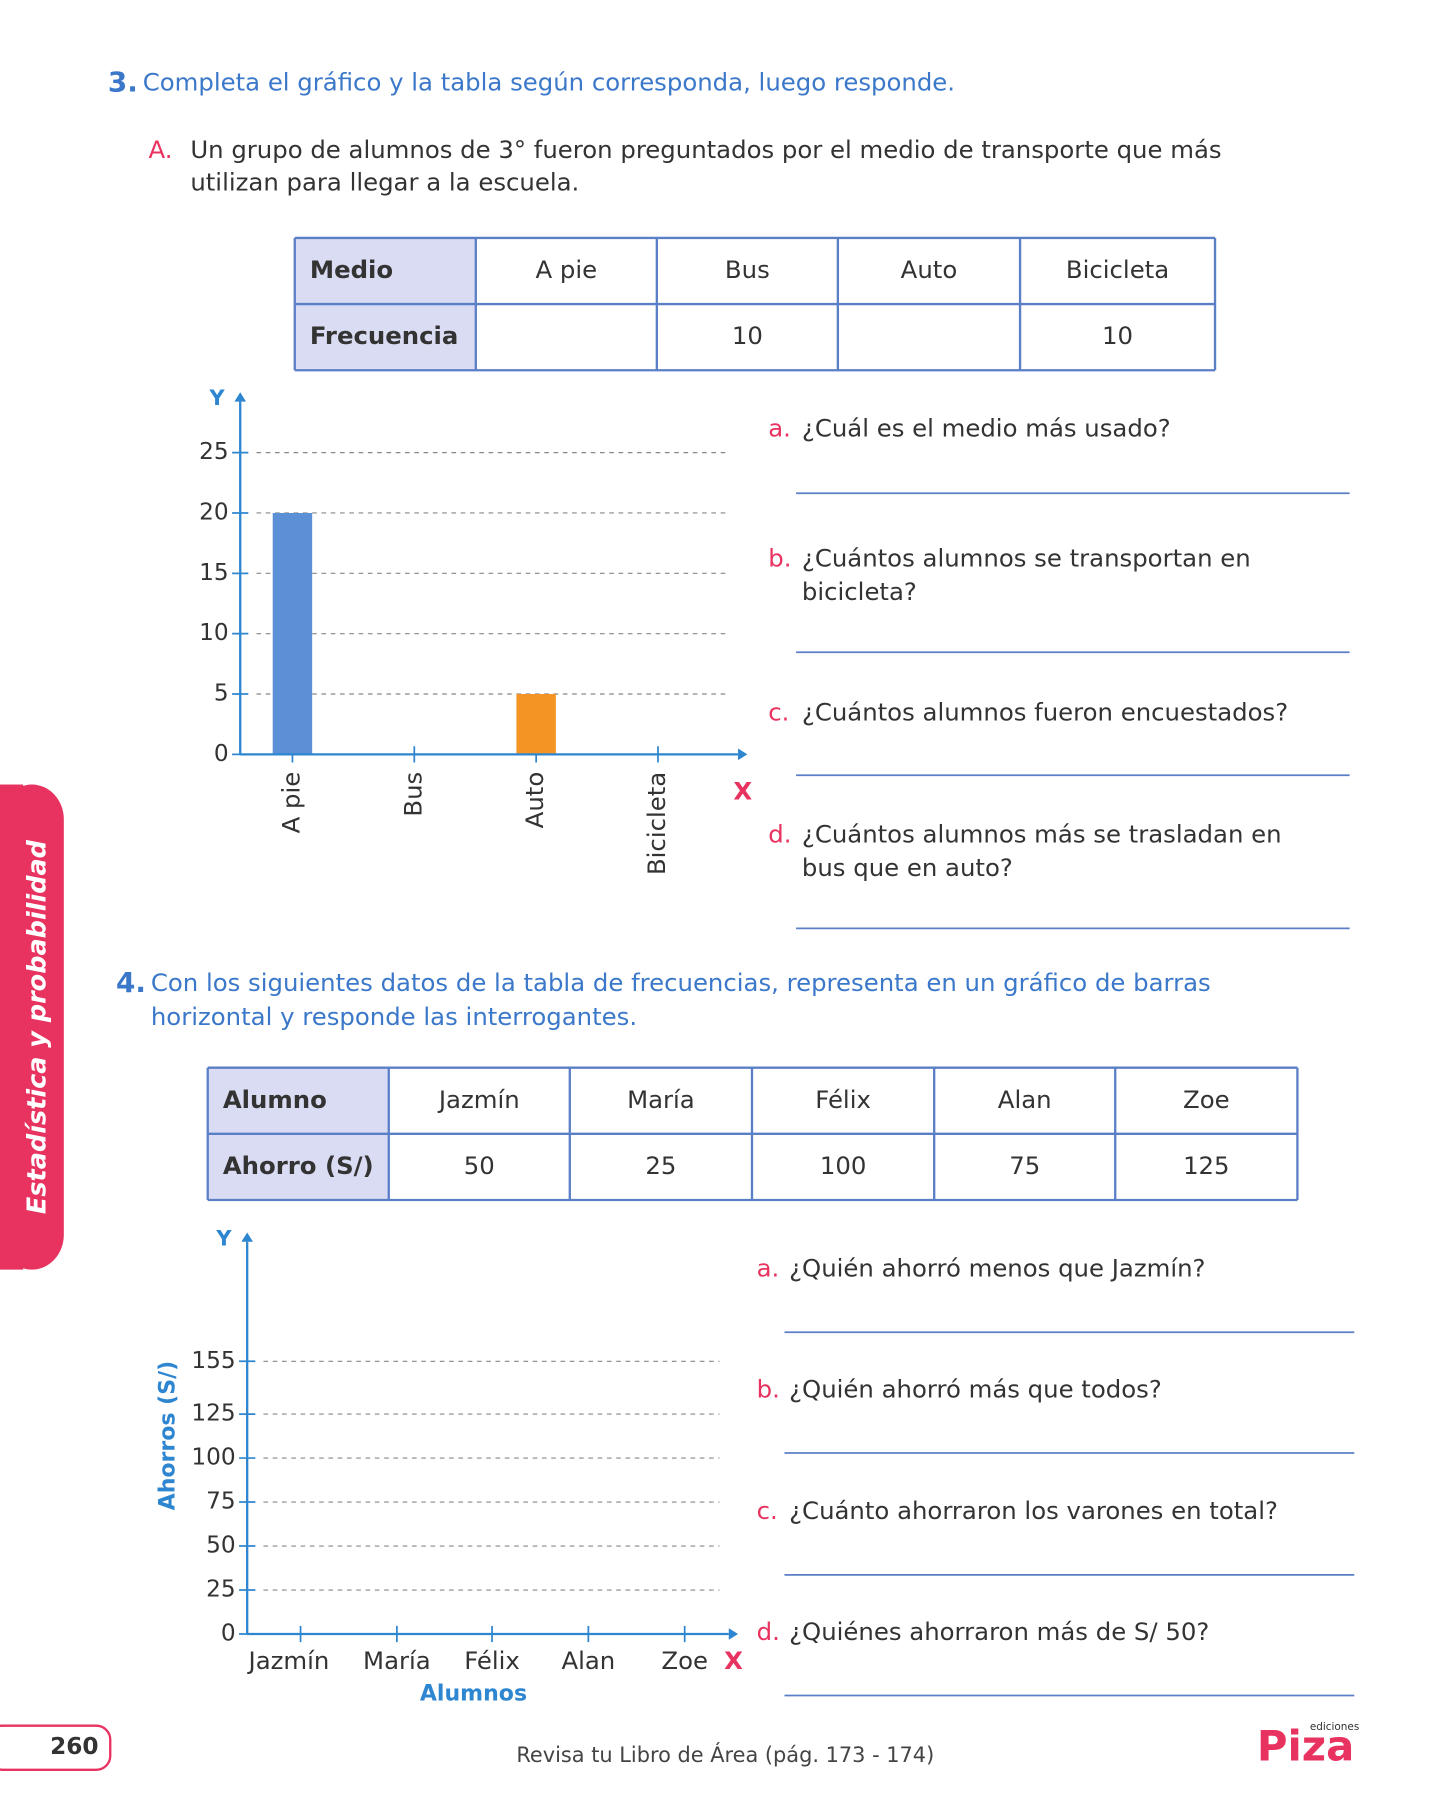  I want to click on logo-tag: ediciones, so click(1334, 1727).